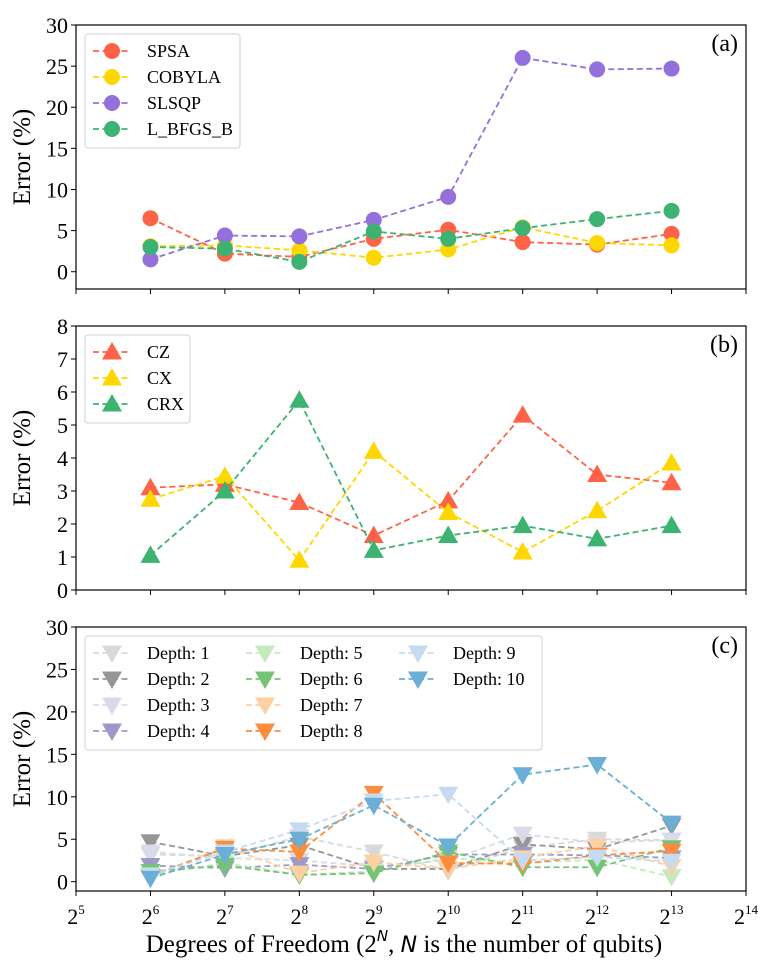 The width and height of the screenshot is (772, 978). Describe the element at coordinates (62, 491) in the screenshot. I see `y-tick-label-b: 3` at that location.